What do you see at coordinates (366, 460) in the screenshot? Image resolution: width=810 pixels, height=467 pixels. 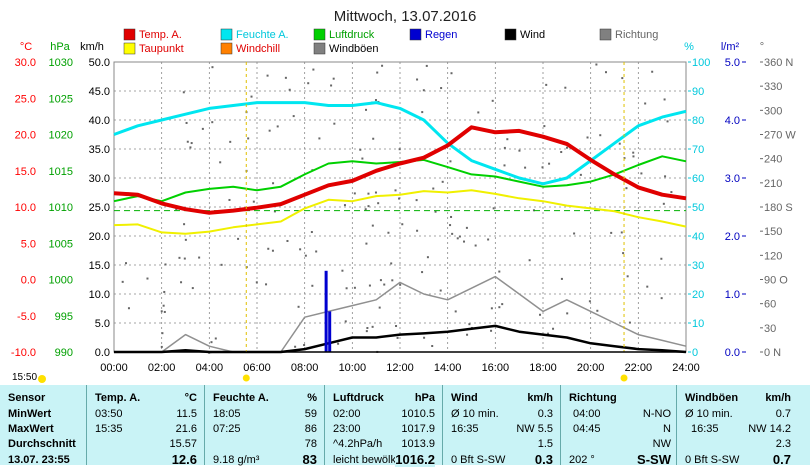 I see `forecast-cell: leicht bewölkt` at bounding box center [366, 460].